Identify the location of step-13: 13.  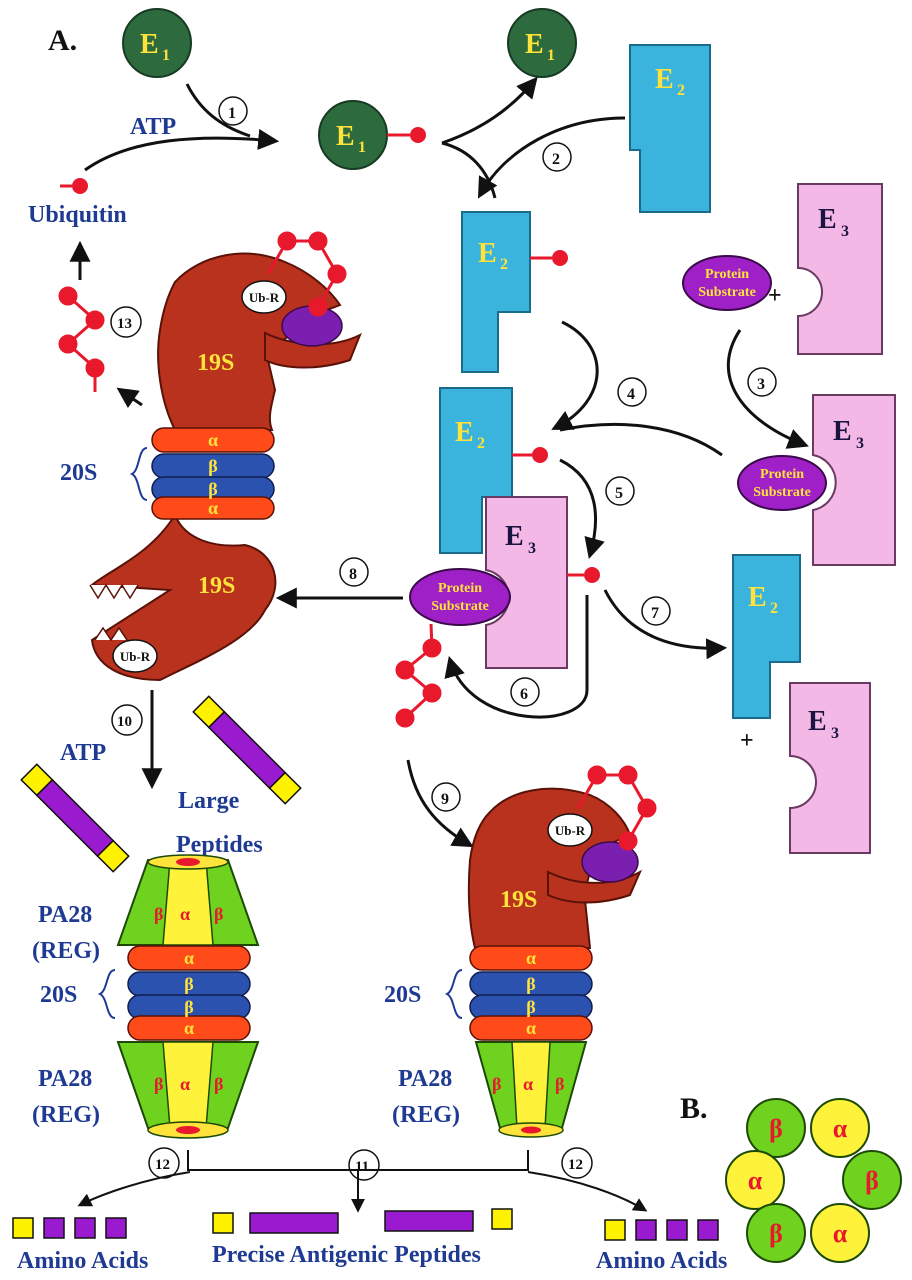
(126, 322).